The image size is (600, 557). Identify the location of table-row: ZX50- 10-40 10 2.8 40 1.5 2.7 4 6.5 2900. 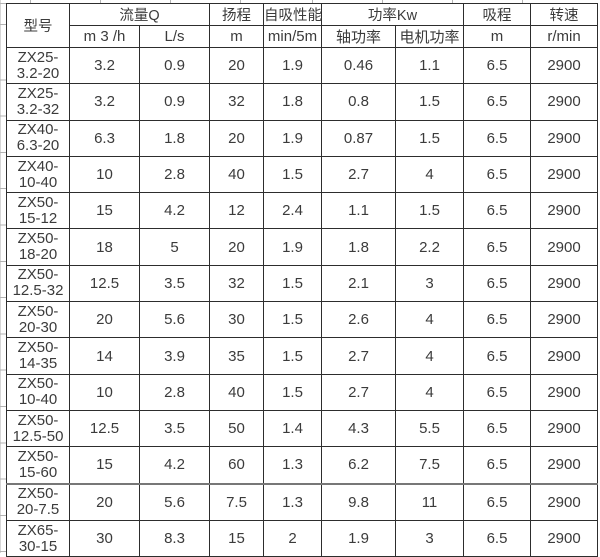
(302, 392).